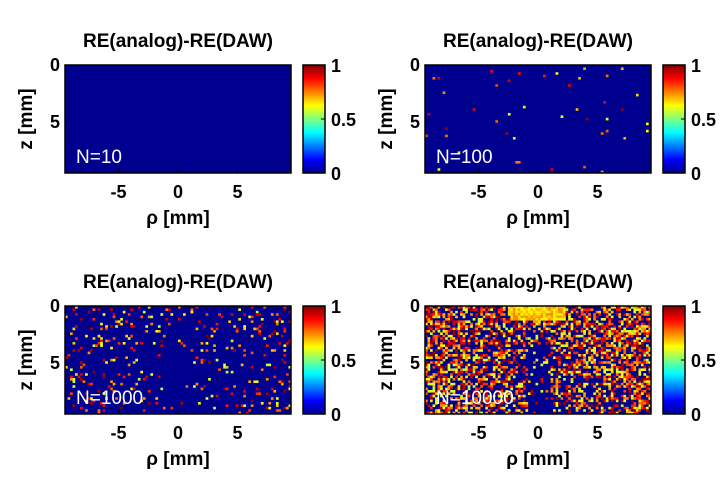 The height and width of the screenshot is (480, 720). What do you see at coordinates (177, 459) in the screenshot?
I see `x-axis-label: ρ [mm]` at bounding box center [177, 459].